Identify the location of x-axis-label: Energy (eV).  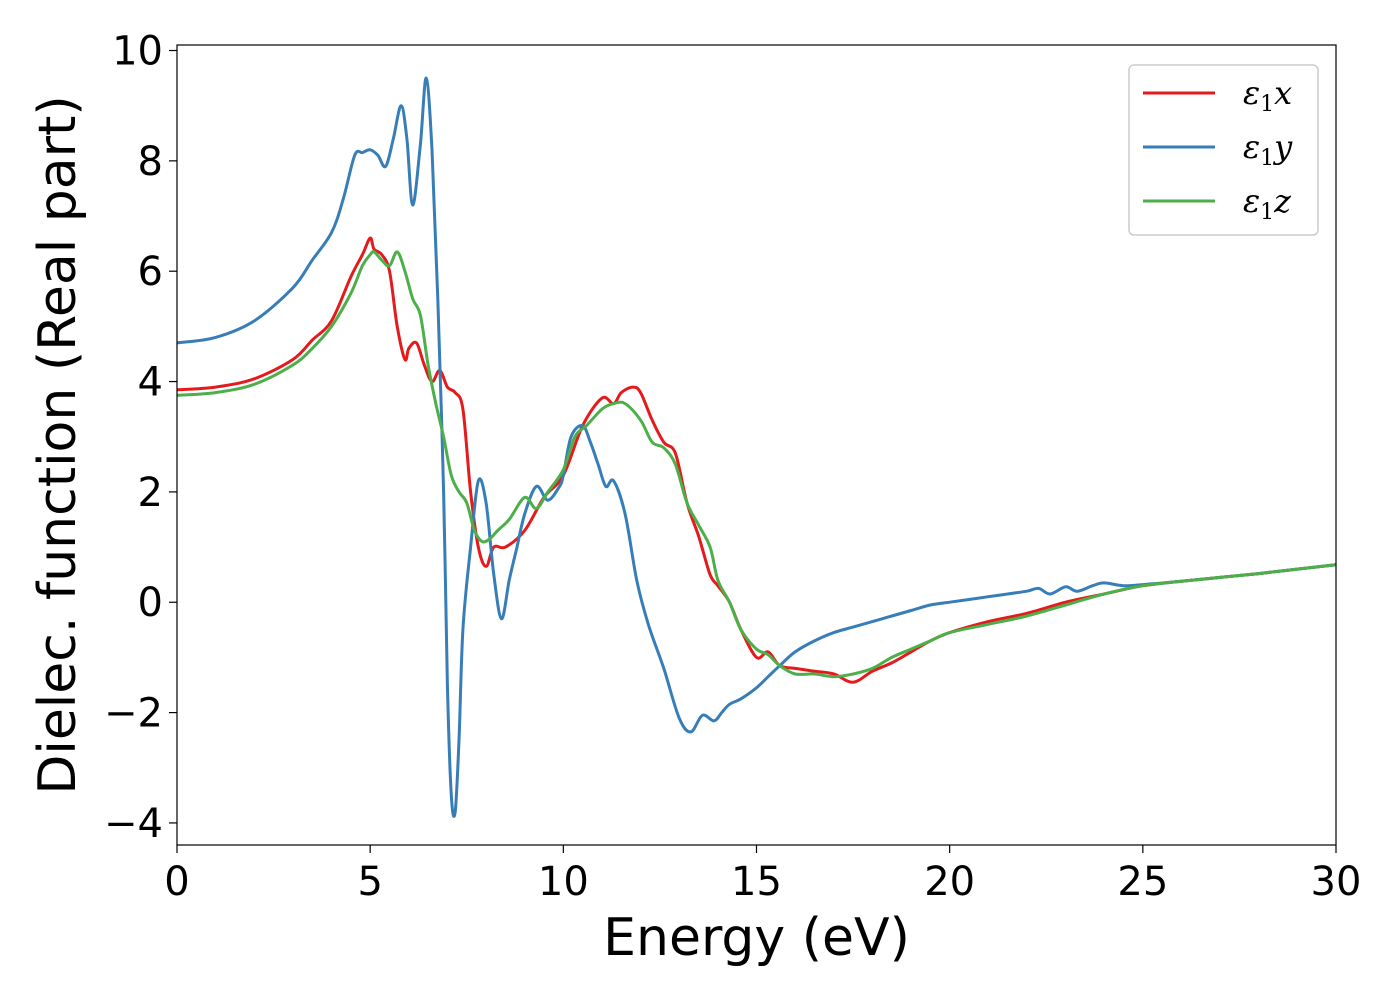
(756, 938).